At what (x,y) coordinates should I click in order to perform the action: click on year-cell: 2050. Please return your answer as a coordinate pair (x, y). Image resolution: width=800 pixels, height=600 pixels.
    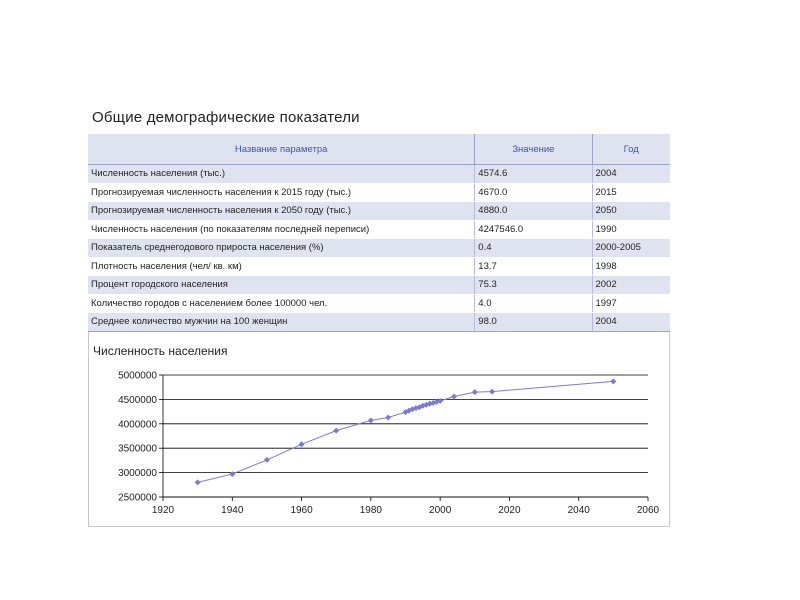
    Looking at the image, I should click on (631, 211).